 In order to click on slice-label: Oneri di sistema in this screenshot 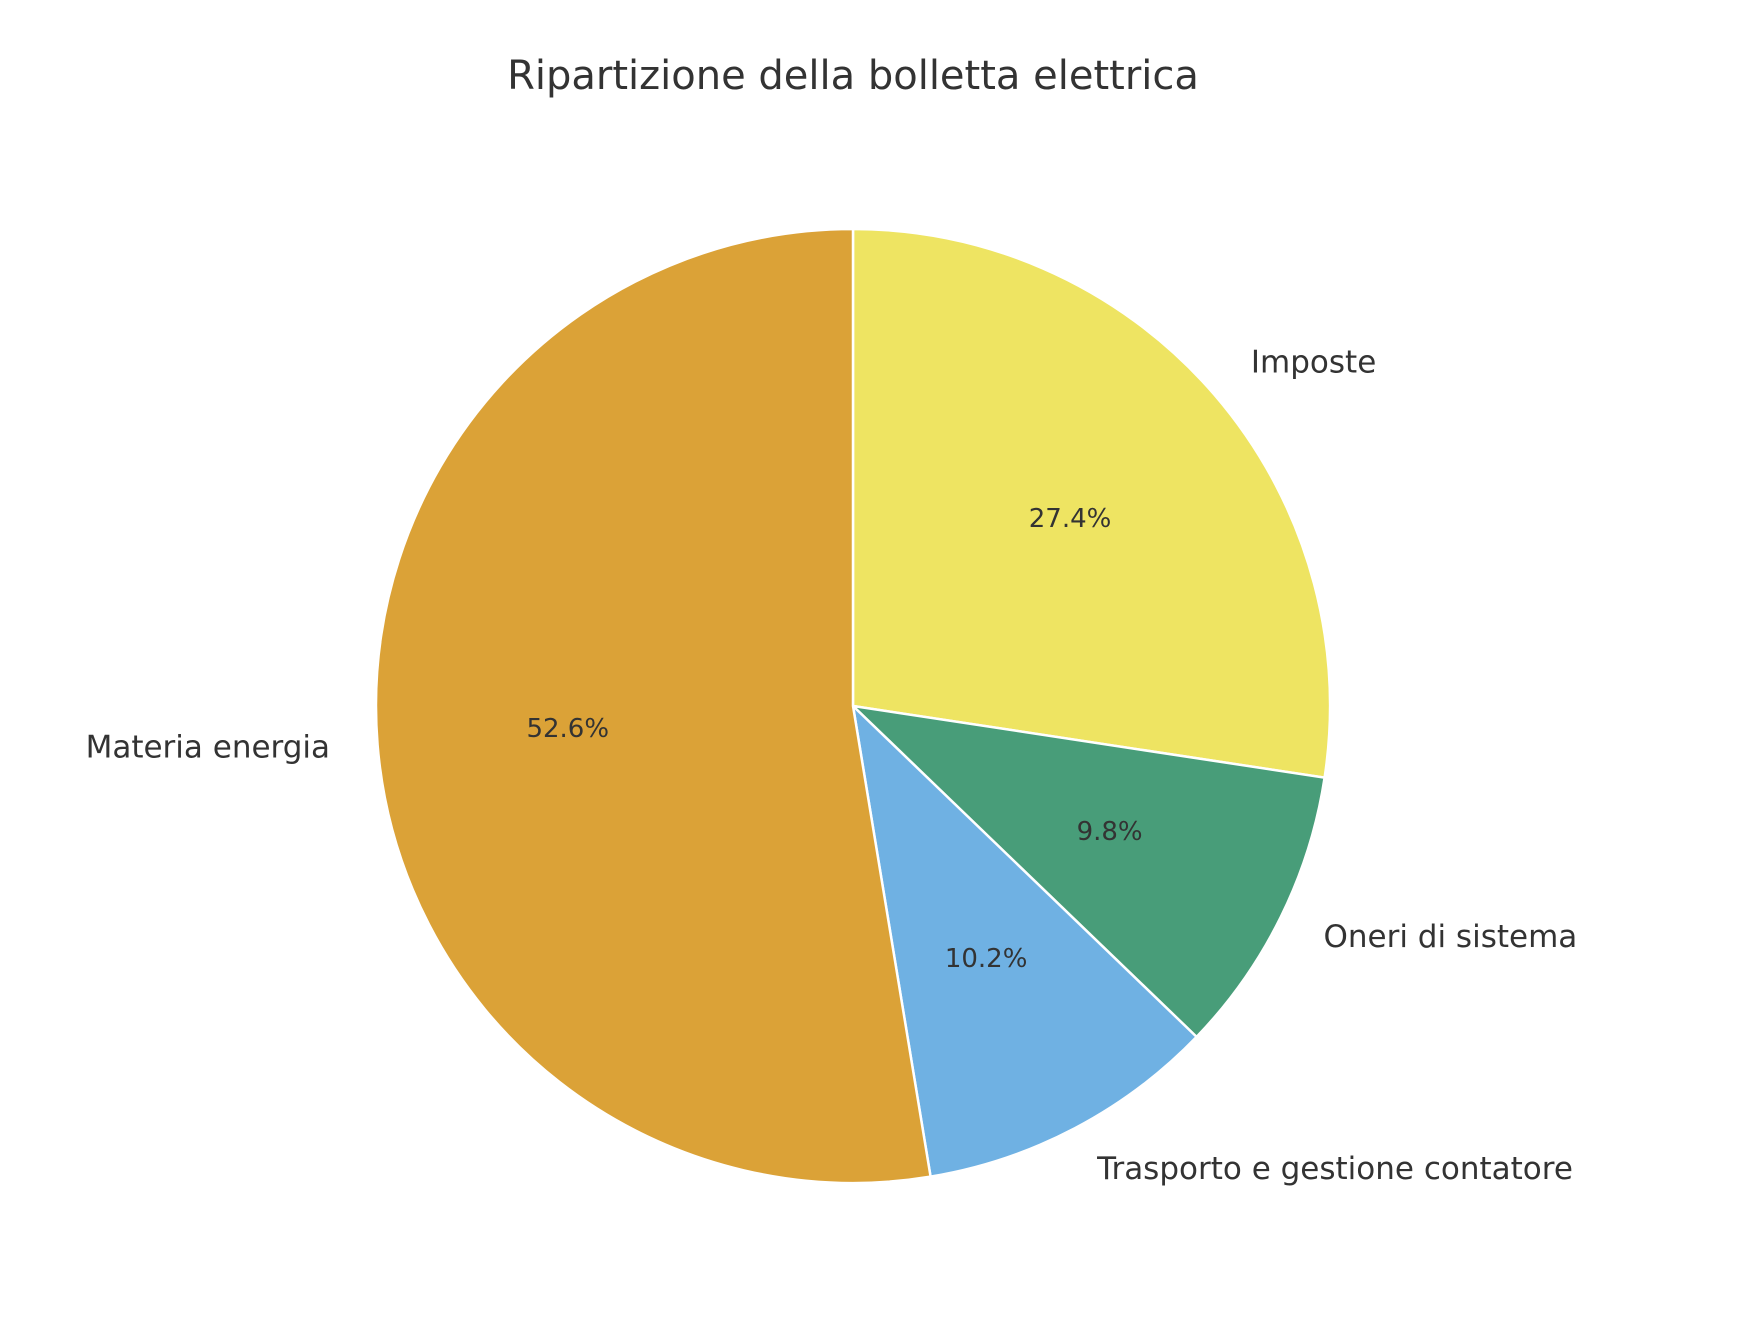, I will do `click(1450, 937)`.